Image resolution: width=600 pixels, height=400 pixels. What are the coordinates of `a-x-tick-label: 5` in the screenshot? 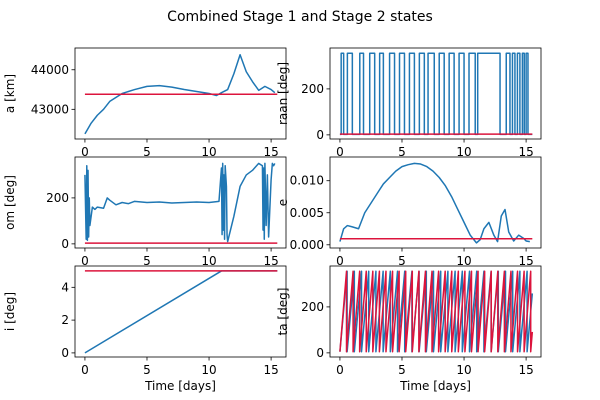 It's located at (147, 152).